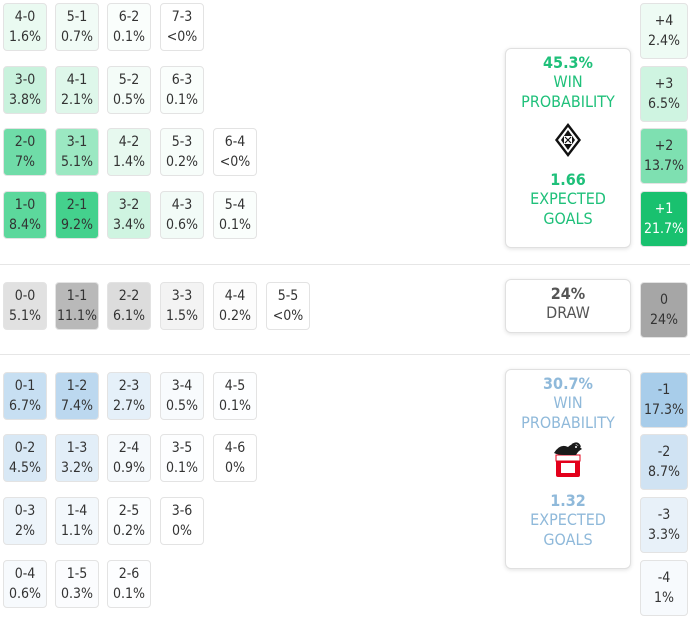 This screenshot has height=618, width=690. Describe the element at coordinates (129, 215) in the screenshot. I see `home-score-cell: 3-2 3.4%` at that location.